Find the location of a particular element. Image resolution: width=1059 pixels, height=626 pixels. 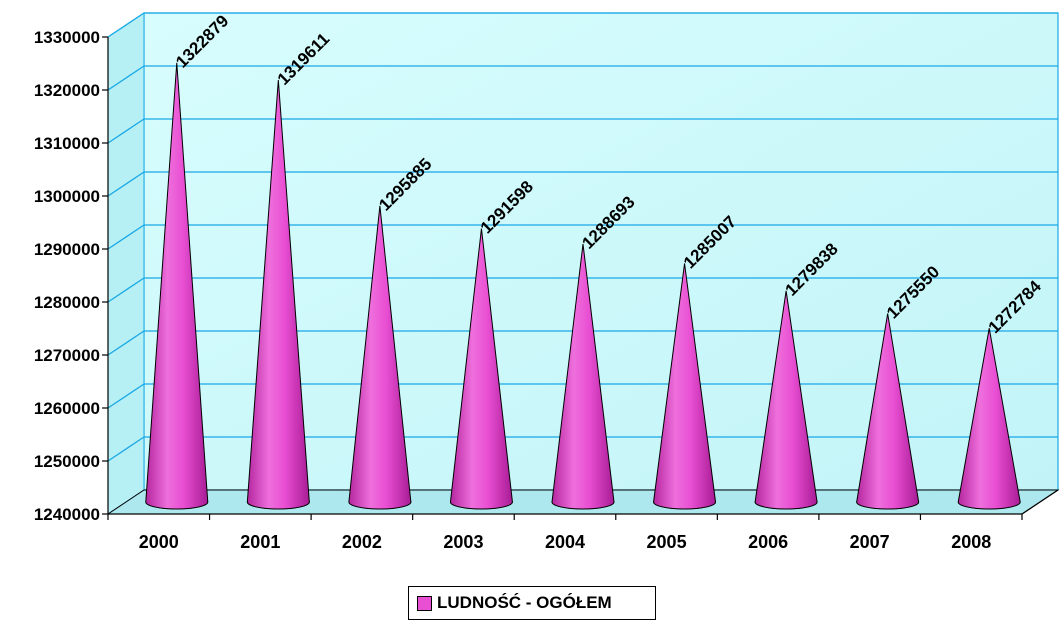

x-tick-label: 2002 is located at coordinates (362, 542).